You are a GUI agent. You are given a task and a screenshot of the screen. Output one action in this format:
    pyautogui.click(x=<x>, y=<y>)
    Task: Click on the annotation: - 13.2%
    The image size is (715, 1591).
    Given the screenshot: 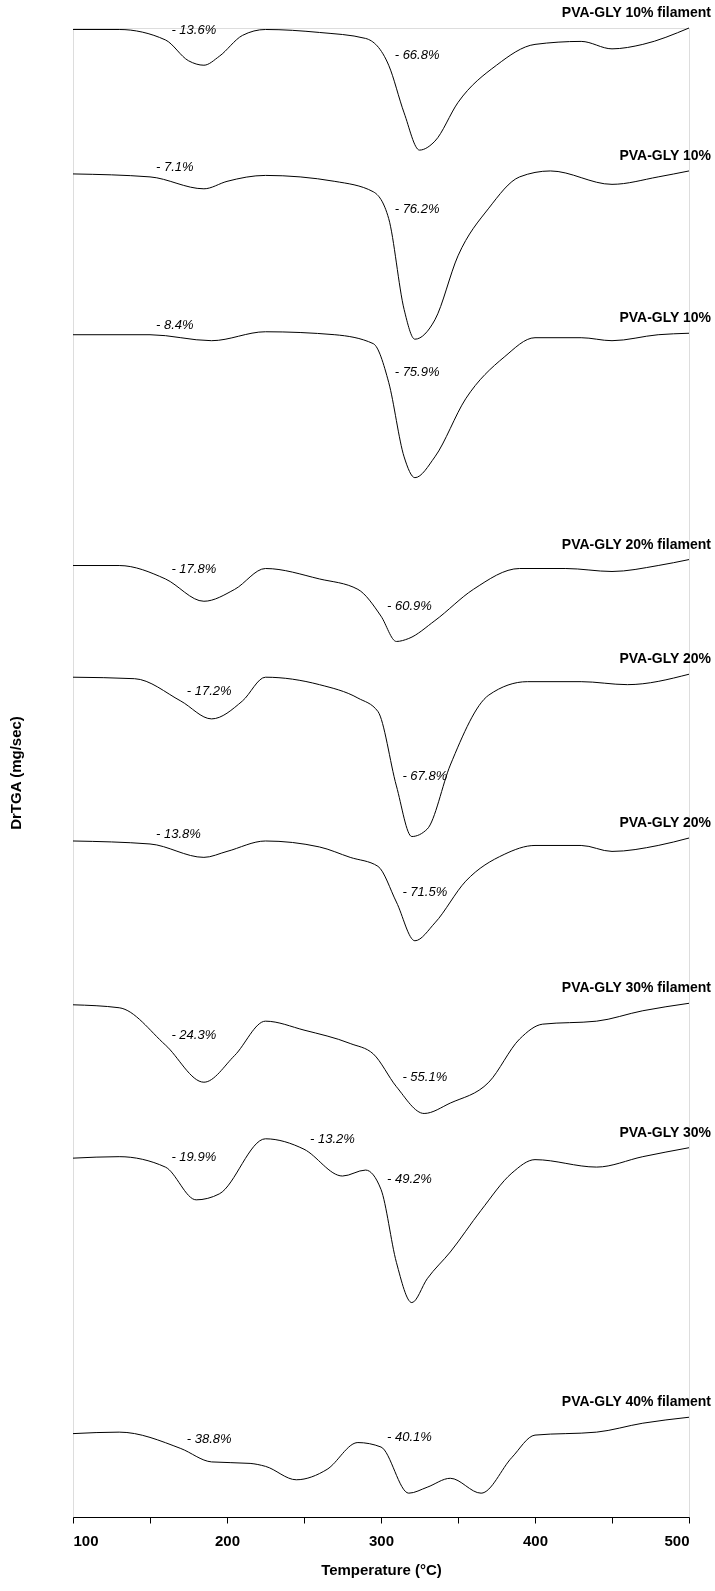 What is the action you would take?
    pyautogui.click(x=332, y=1139)
    